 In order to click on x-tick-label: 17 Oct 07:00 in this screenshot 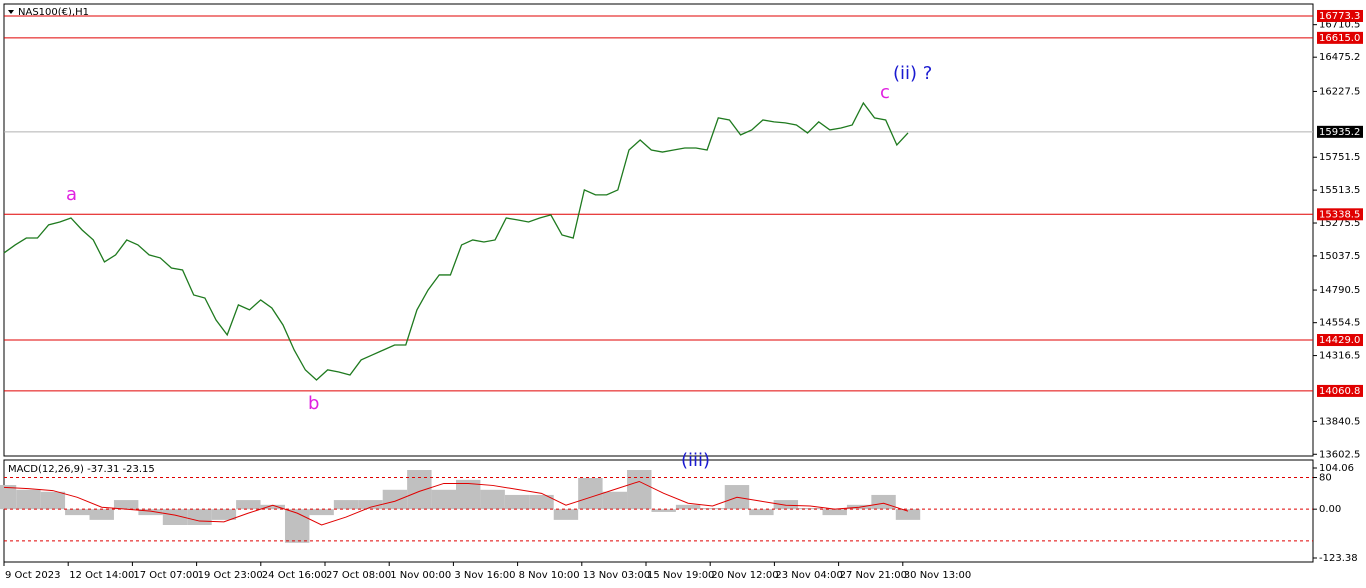, I will do `click(165, 575)`.